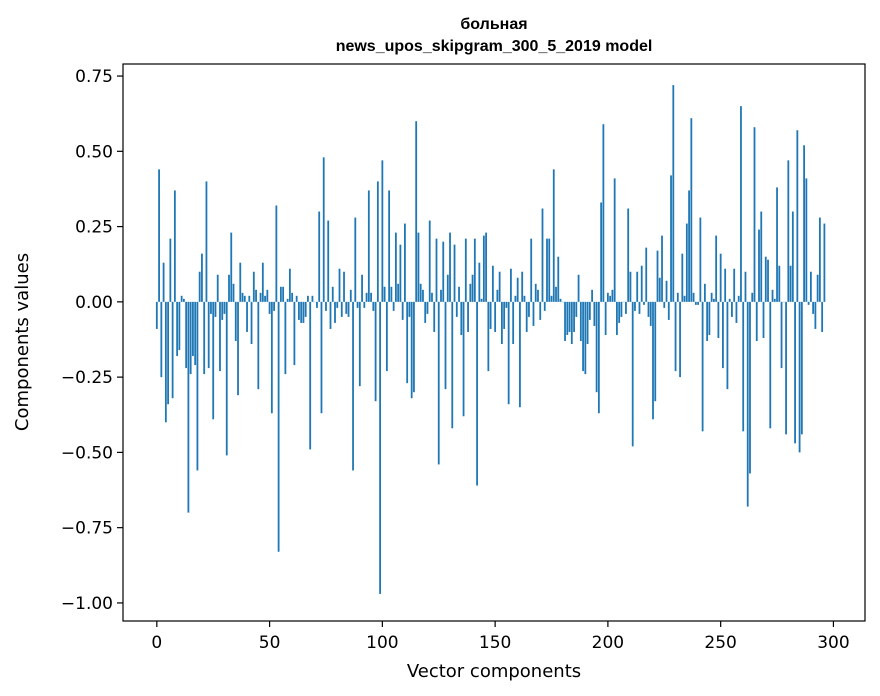  Describe the element at coordinates (493, 24) in the screenshot. I see `chart-title: больная` at that location.